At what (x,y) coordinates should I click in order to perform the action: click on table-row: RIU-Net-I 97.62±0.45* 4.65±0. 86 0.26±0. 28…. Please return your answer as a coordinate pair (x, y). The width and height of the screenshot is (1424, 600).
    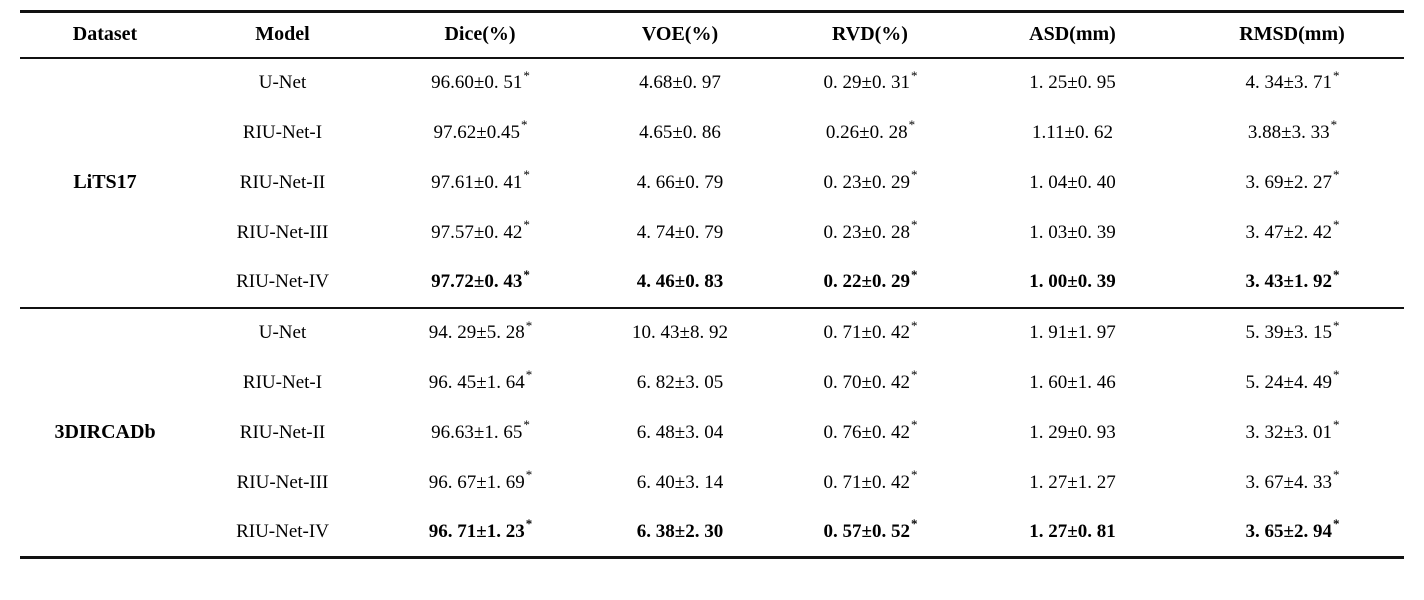
    Looking at the image, I should click on (712, 133).